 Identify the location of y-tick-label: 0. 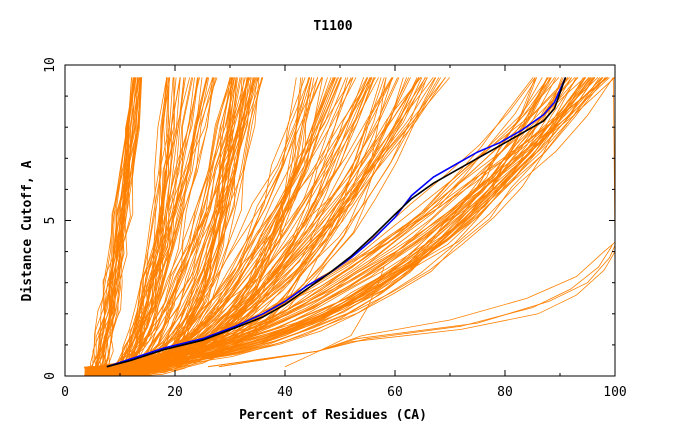
(50, 376).